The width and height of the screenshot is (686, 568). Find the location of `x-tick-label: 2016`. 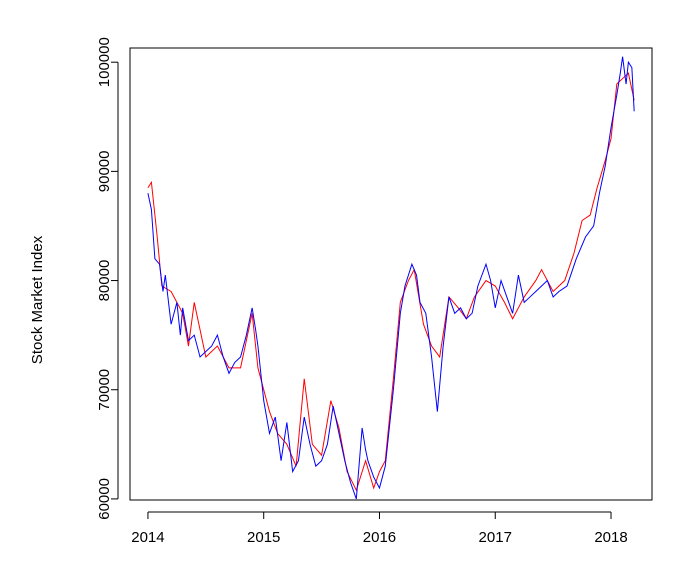

x-tick-label: 2016 is located at coordinates (379, 537).